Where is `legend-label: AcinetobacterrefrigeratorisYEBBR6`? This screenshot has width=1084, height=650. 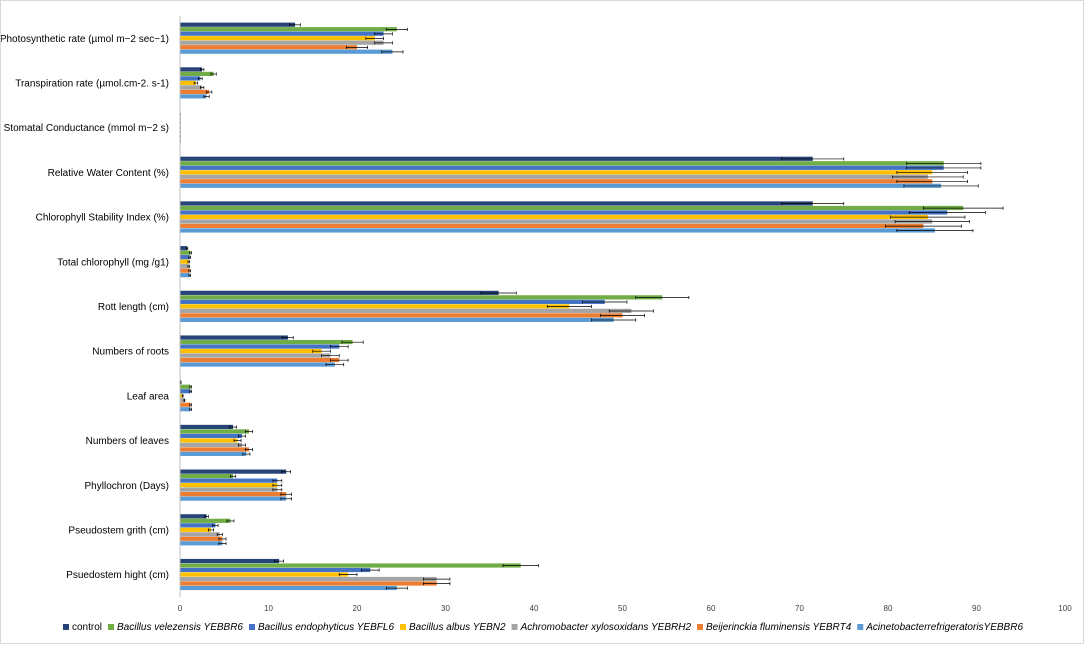
legend-label: AcinetobacterrefrigeratorisYEBBR6 is located at coordinates (944, 627).